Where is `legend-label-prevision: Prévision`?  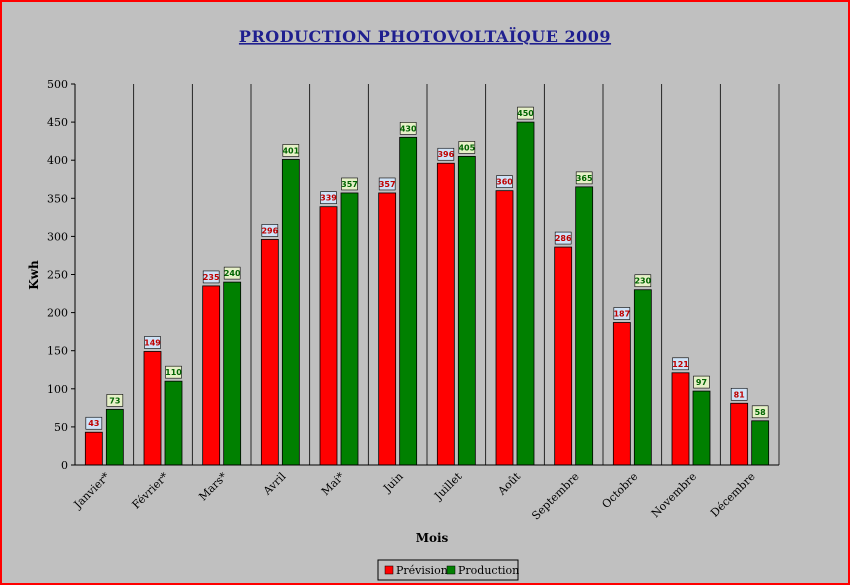
legend-label-prevision: Prévision is located at coordinates (422, 570).